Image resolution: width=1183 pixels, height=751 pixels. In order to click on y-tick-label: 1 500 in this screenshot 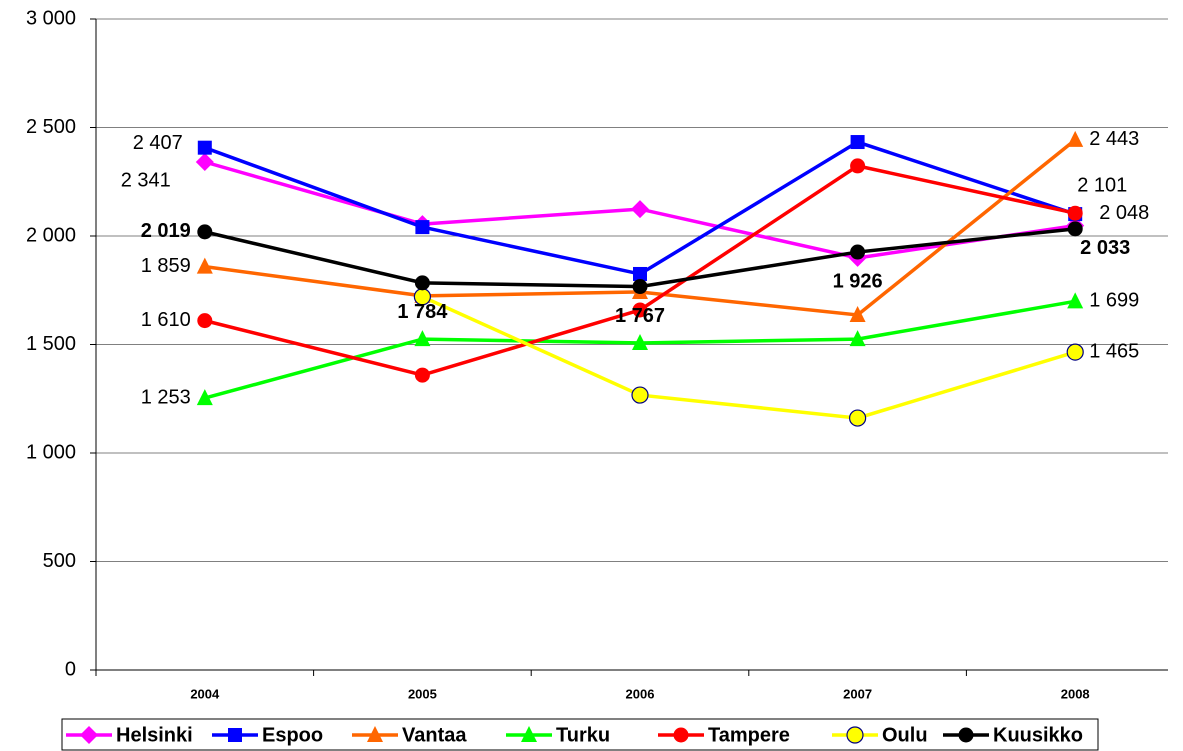, I will do `click(51, 344)`.